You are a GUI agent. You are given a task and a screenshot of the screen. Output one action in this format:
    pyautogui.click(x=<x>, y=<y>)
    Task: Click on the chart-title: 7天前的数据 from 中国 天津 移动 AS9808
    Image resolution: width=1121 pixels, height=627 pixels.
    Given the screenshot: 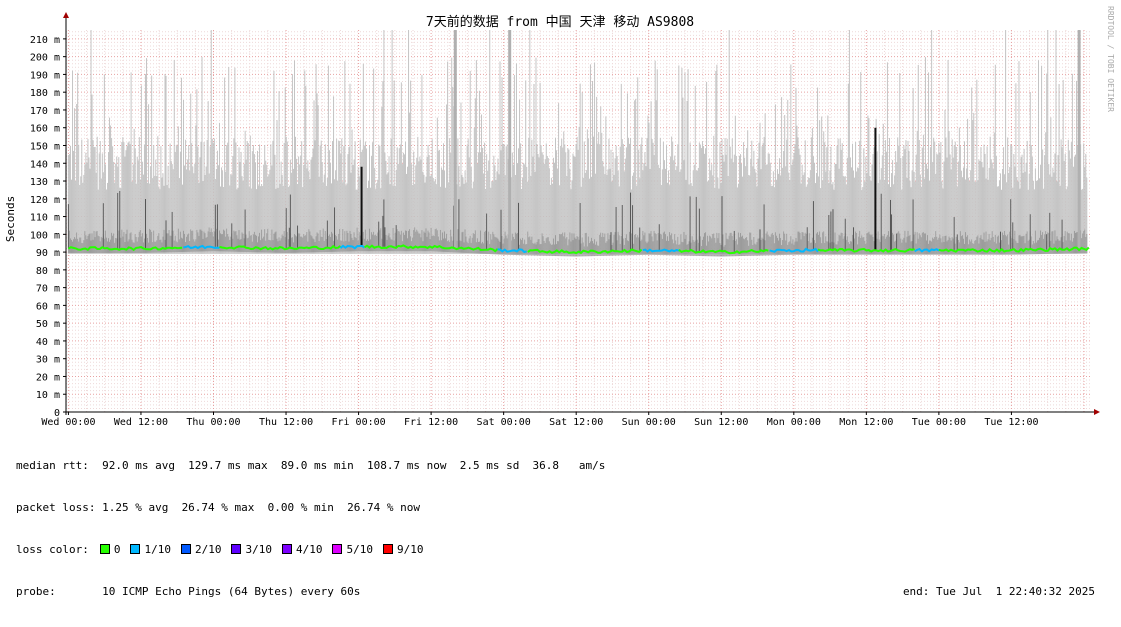 What is the action you would take?
    pyautogui.click(x=560, y=22)
    